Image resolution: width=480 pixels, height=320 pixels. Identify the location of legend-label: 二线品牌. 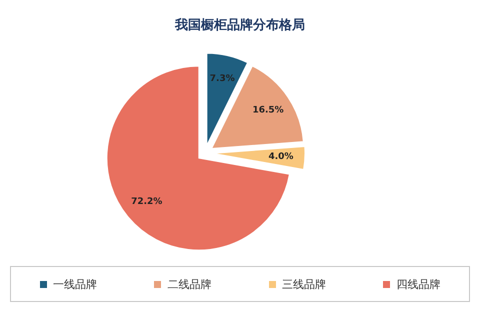
(189, 284).